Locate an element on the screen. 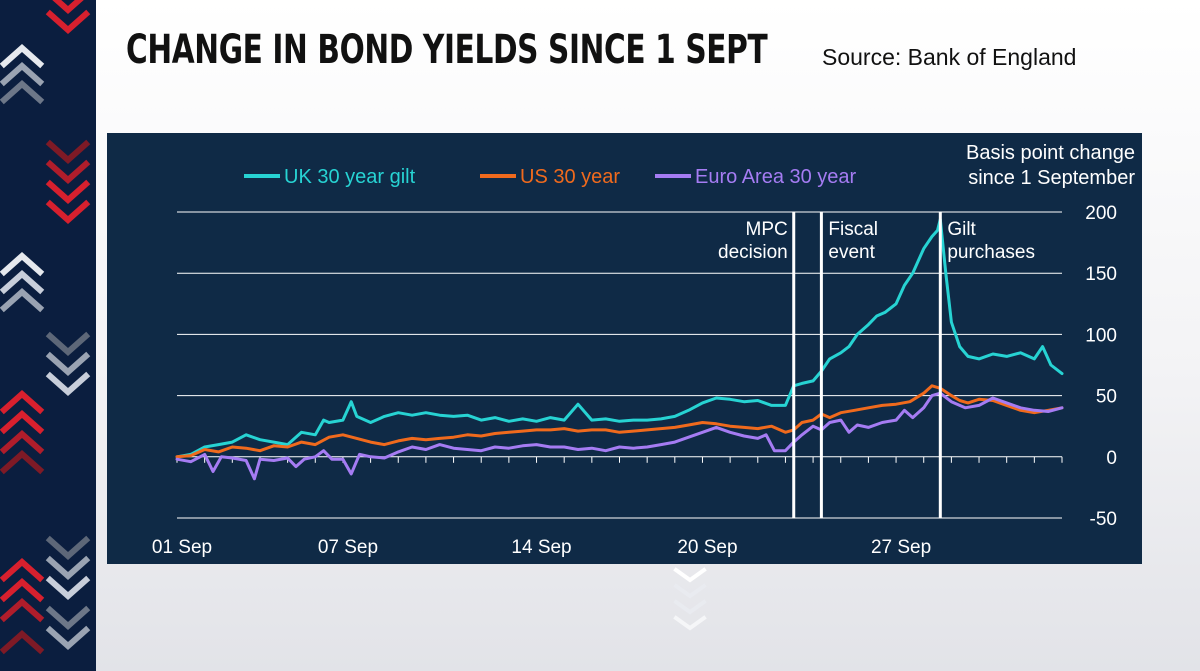 This screenshot has height=671, width=1200. y-tick-label: 100 is located at coordinates (1101, 335).